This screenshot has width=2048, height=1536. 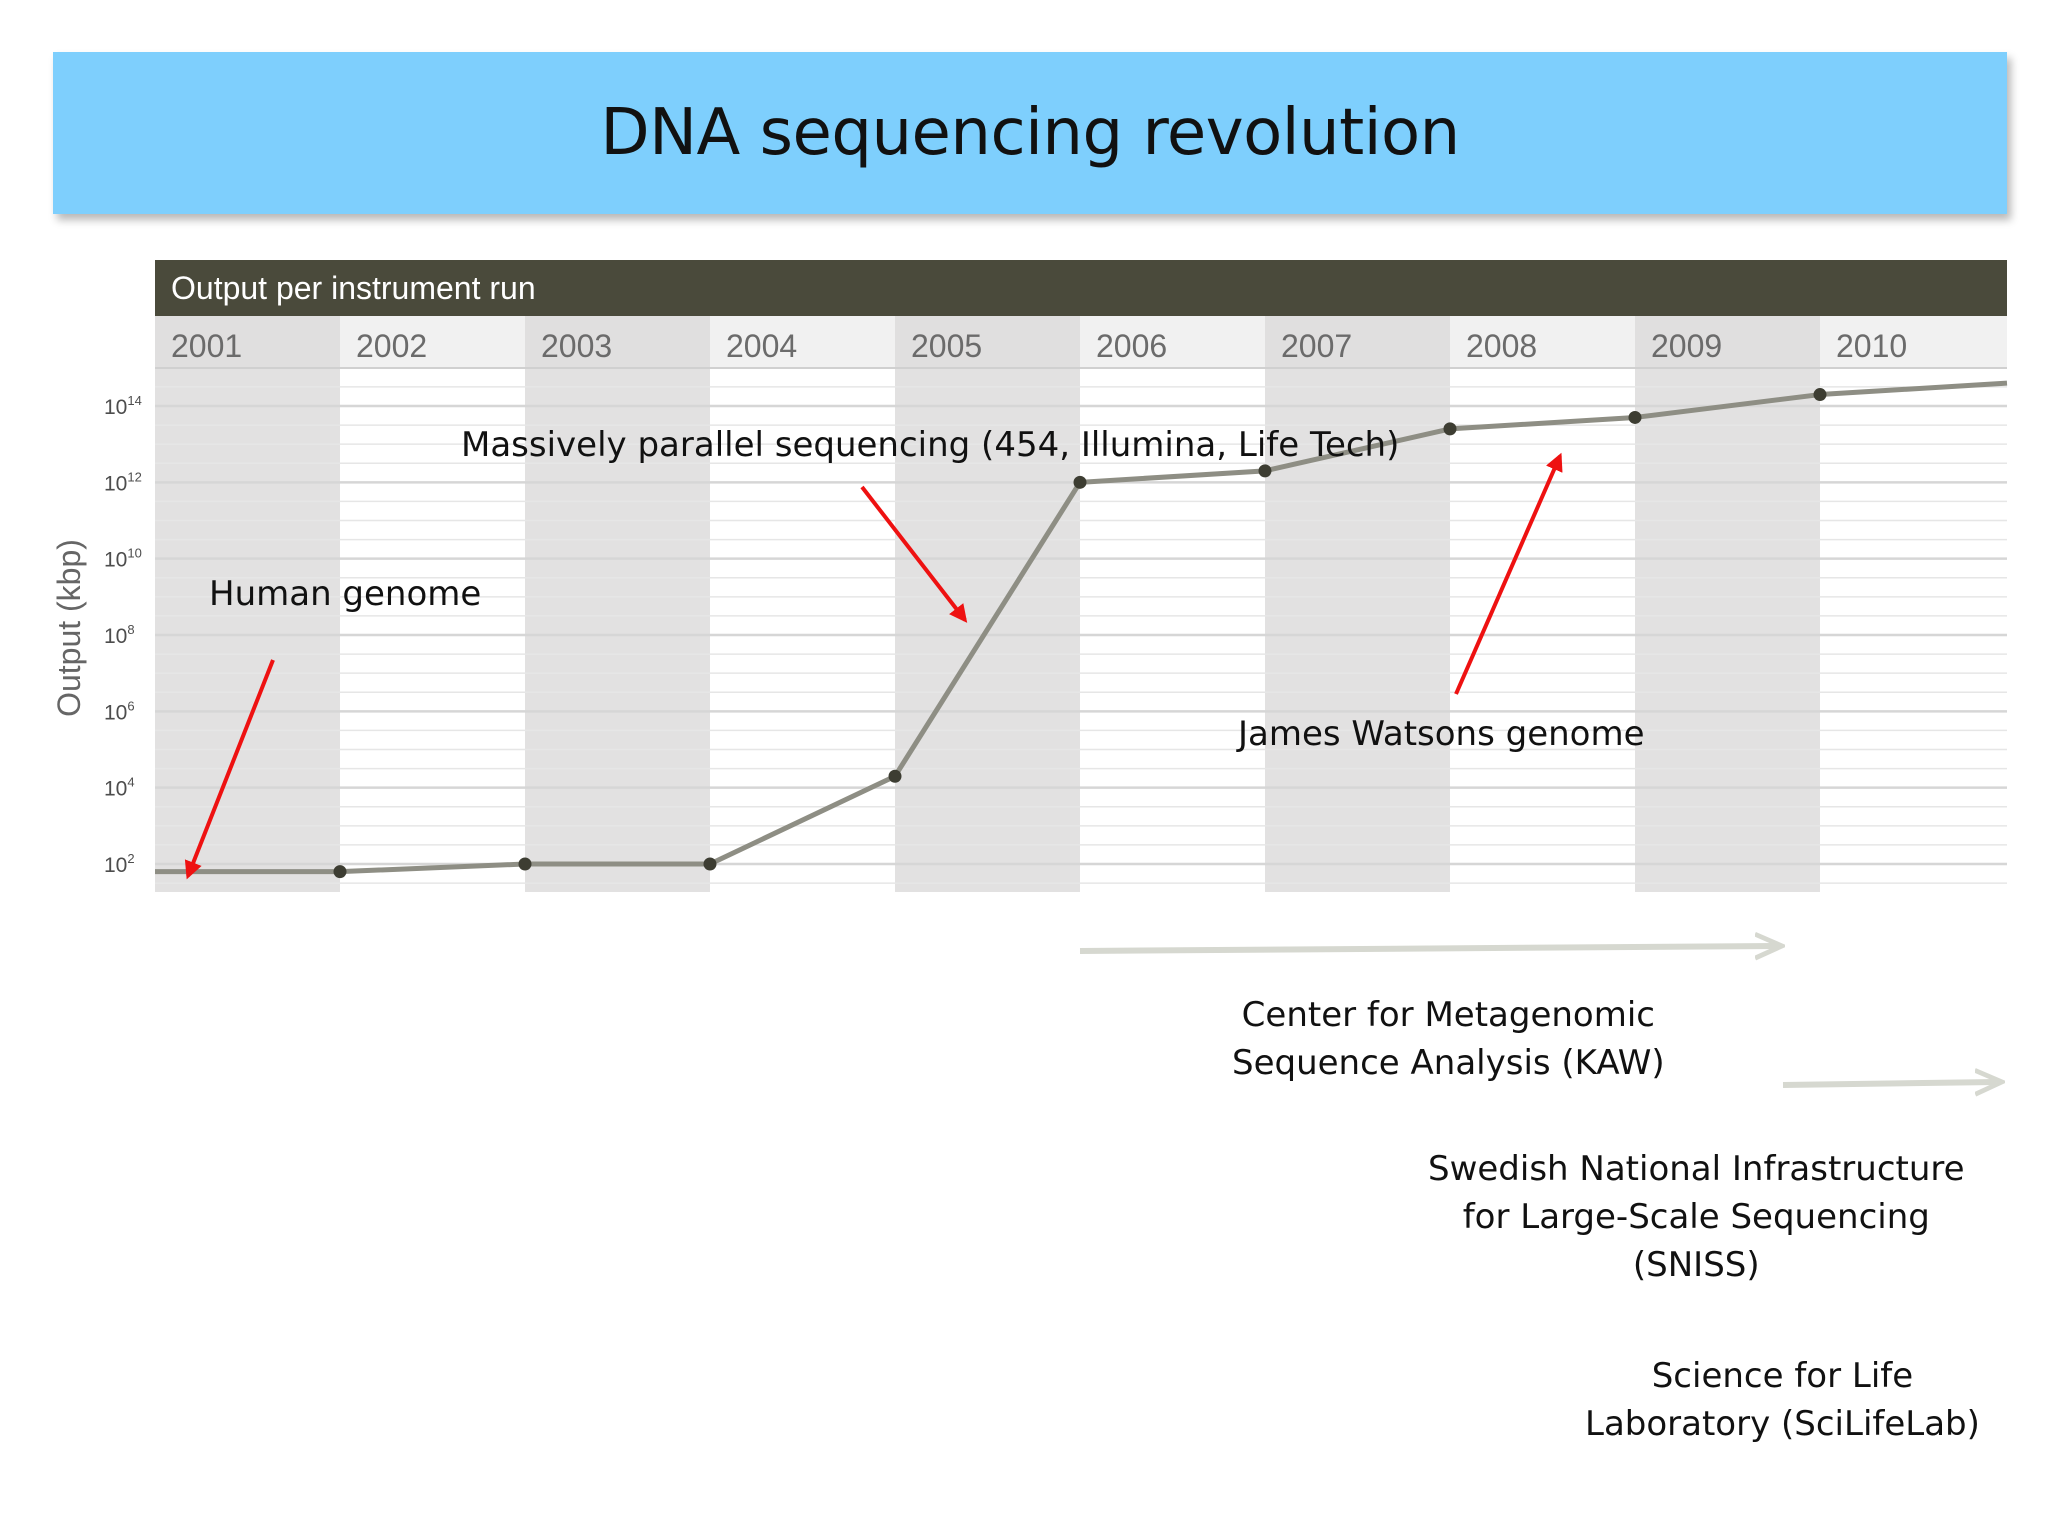 I want to click on y-tick-label: 10¹⁰, so click(x=123, y=559).